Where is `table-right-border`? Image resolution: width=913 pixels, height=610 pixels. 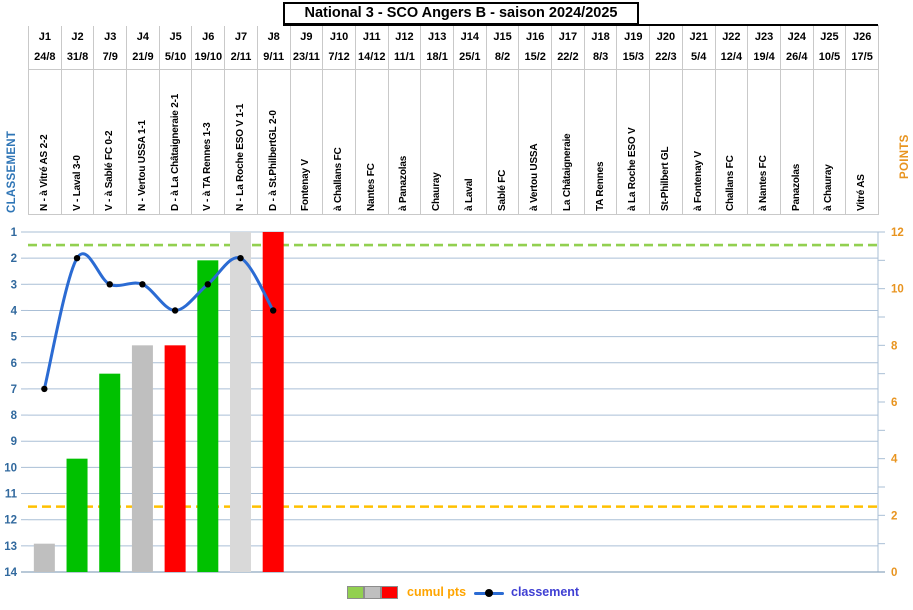 table-right-border is located at coordinates (878, 120).